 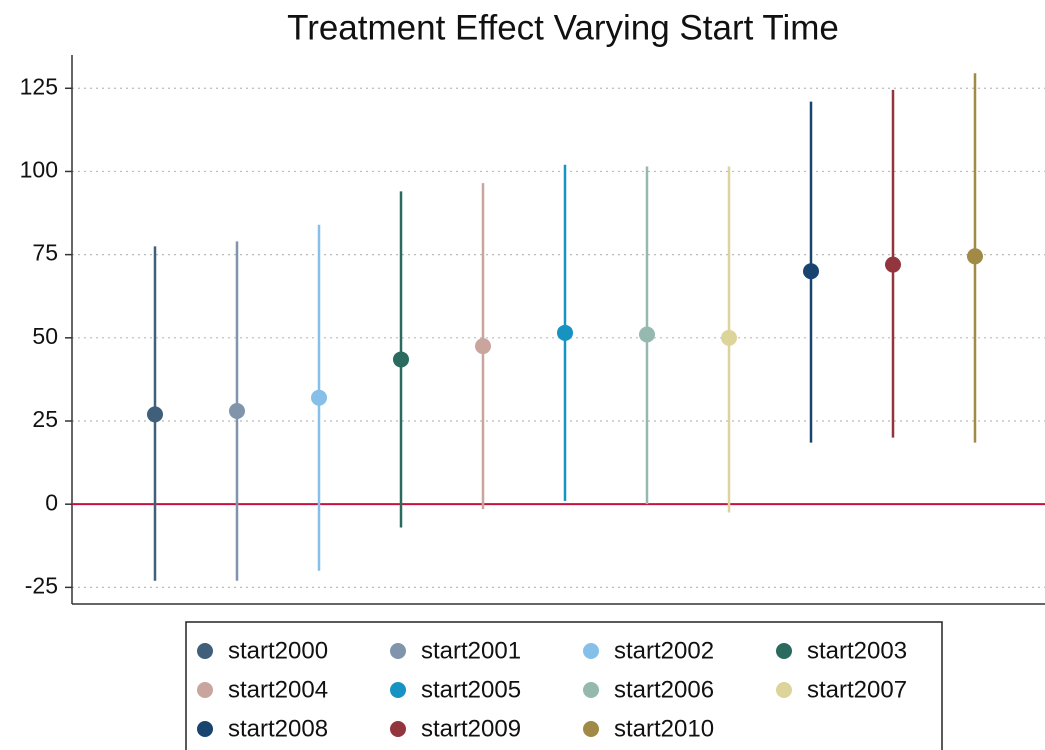 I want to click on legend-label: start2000, so click(x=278, y=650).